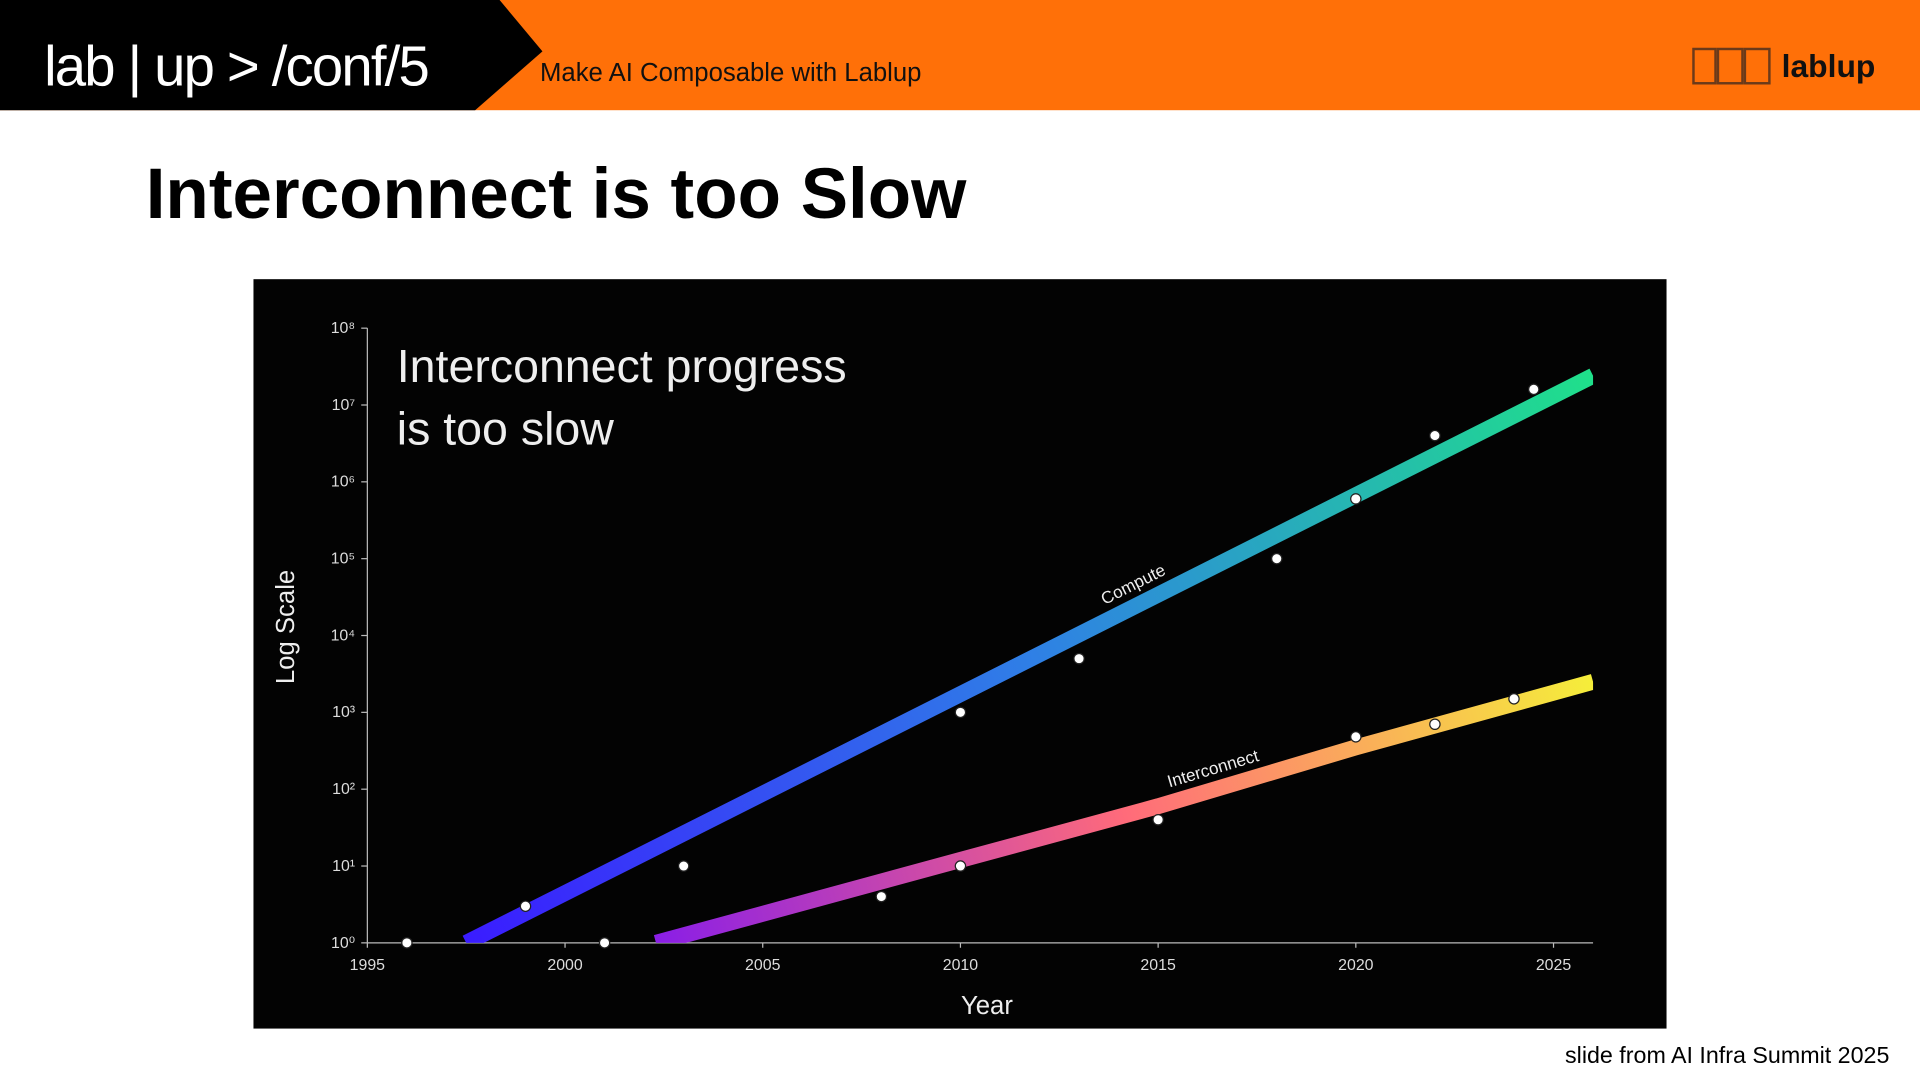  I want to click on chart-title: Interconnect progress, so click(622, 366).